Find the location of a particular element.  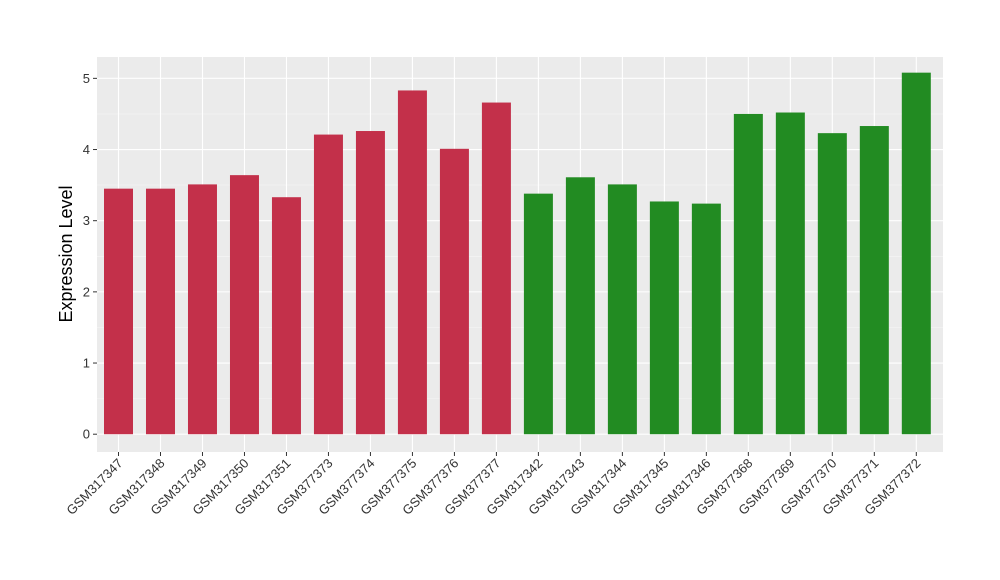

bar-GSM317344 is located at coordinates (622, 309).